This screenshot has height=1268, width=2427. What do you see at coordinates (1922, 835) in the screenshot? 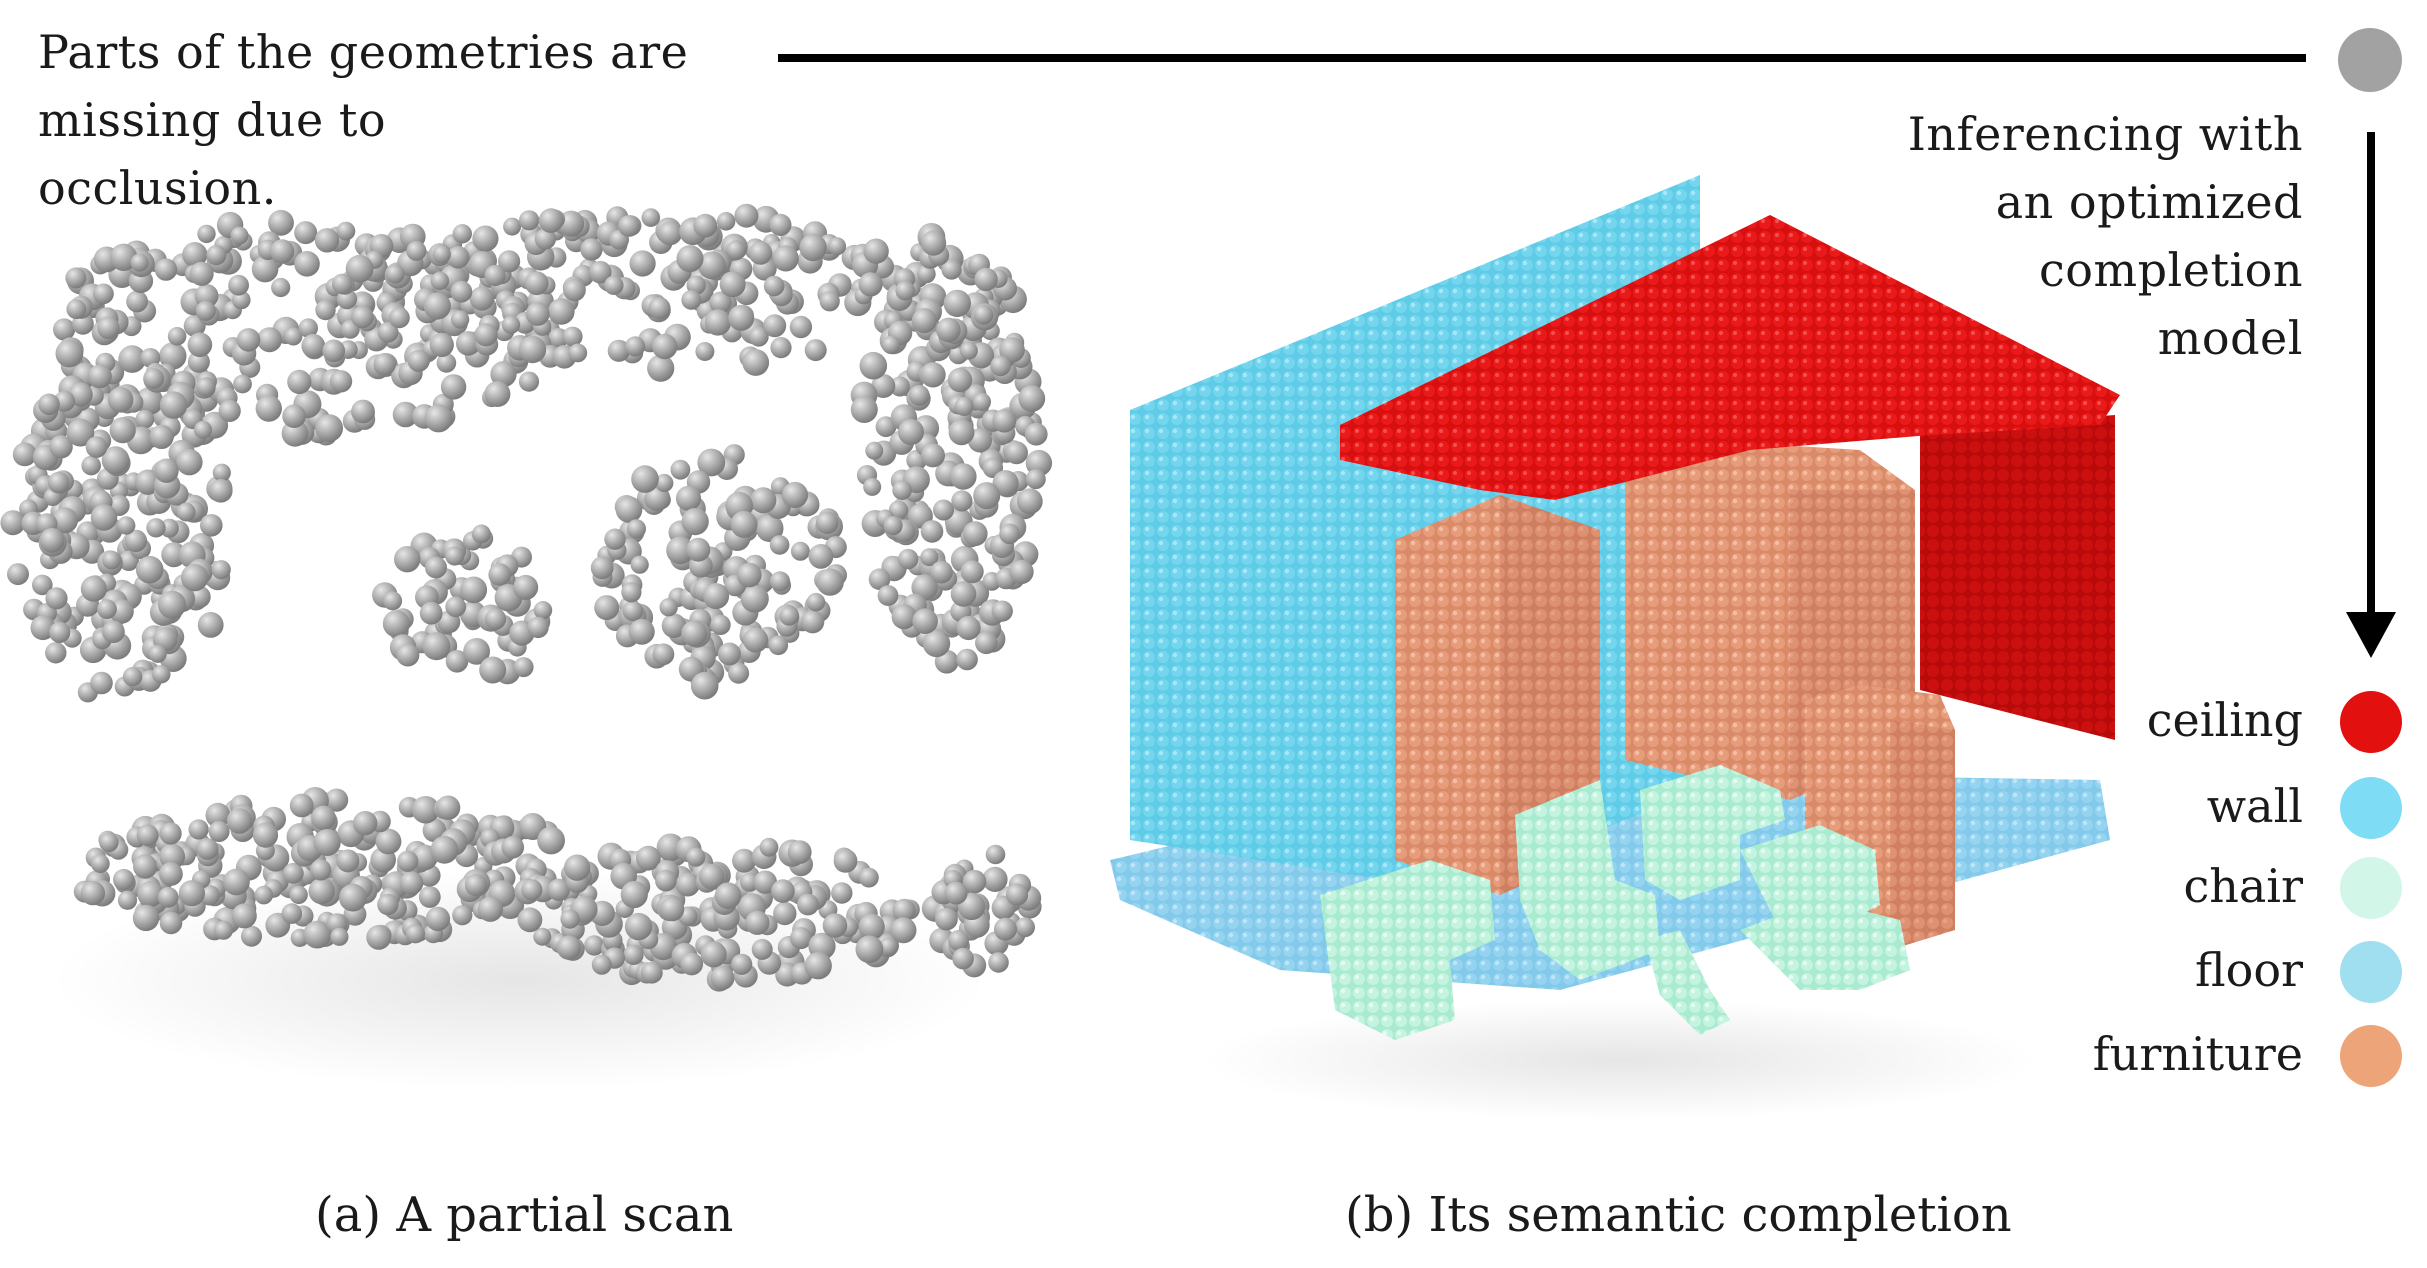
I see `furniture-front-shadow-face` at bounding box center [1922, 835].